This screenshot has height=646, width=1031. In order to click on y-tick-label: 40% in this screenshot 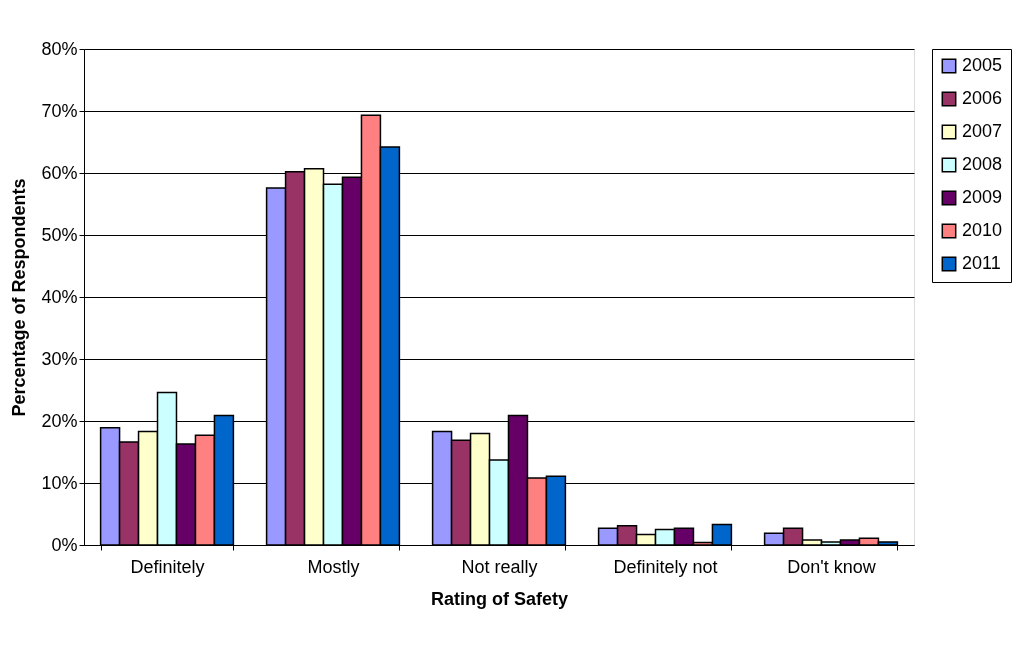, I will do `click(59, 296)`.